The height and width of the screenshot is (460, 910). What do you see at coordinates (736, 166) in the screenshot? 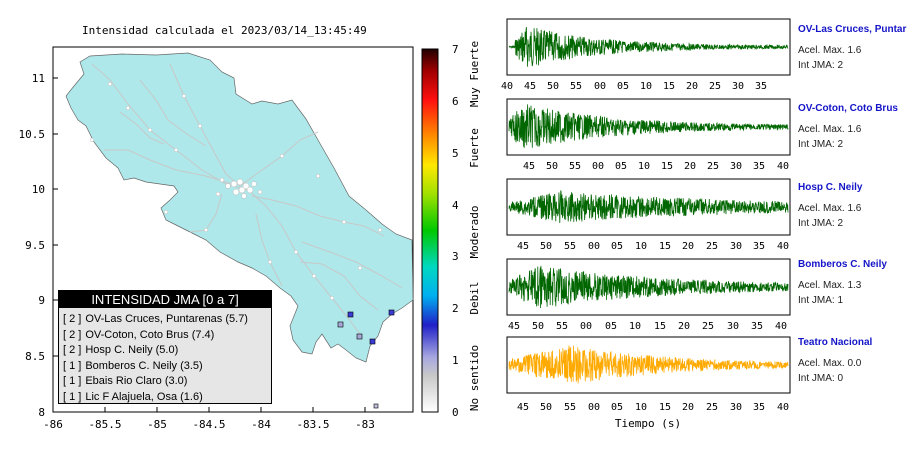
I see `trace-tick: 30` at bounding box center [736, 166].